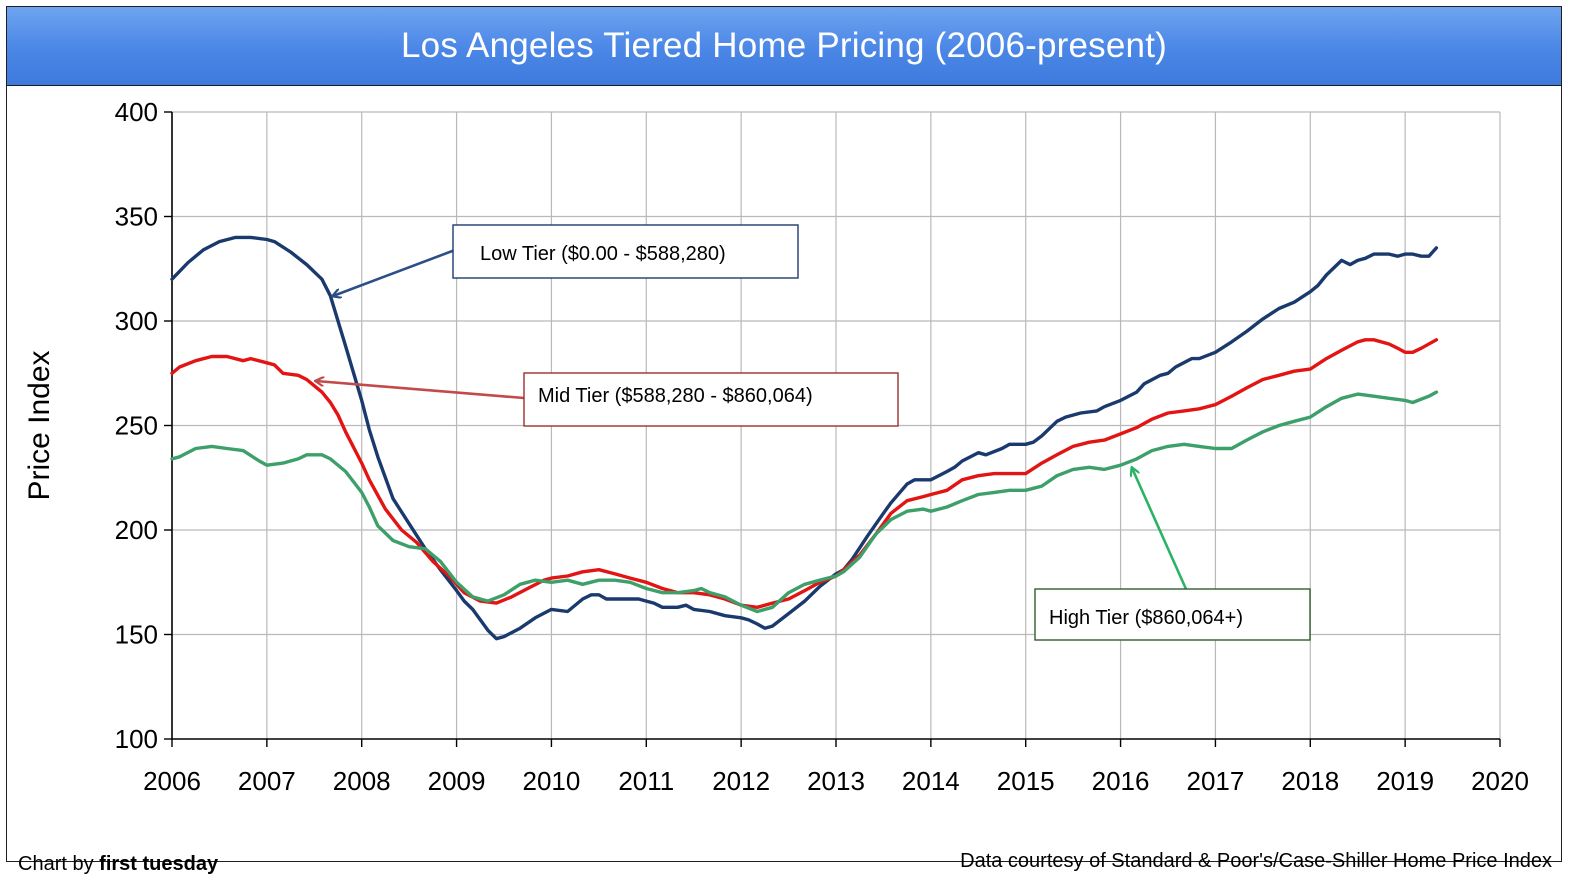  I want to click on y-tick-label: 350, so click(136, 217).